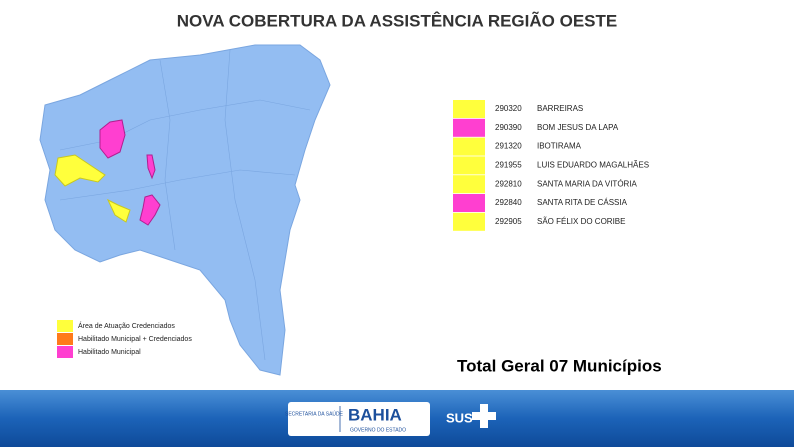 This screenshot has width=794, height=447. I want to click on total: Total Geral 07 Municípios, so click(559, 365).